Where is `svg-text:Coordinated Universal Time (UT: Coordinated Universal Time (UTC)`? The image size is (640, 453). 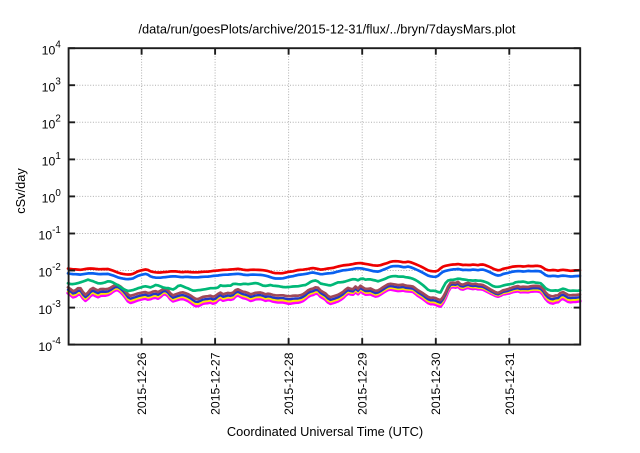 svg-text:Coordinated Universal Time (UT: Coordinated Universal Time (UTC) is located at coordinates (325, 431).